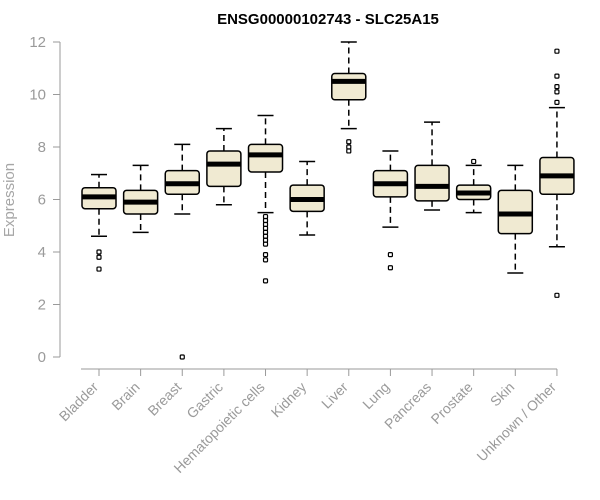 This screenshot has width=600, height=500. What do you see at coordinates (99, 222) in the screenshot?
I see `box-bladder` at bounding box center [99, 222].